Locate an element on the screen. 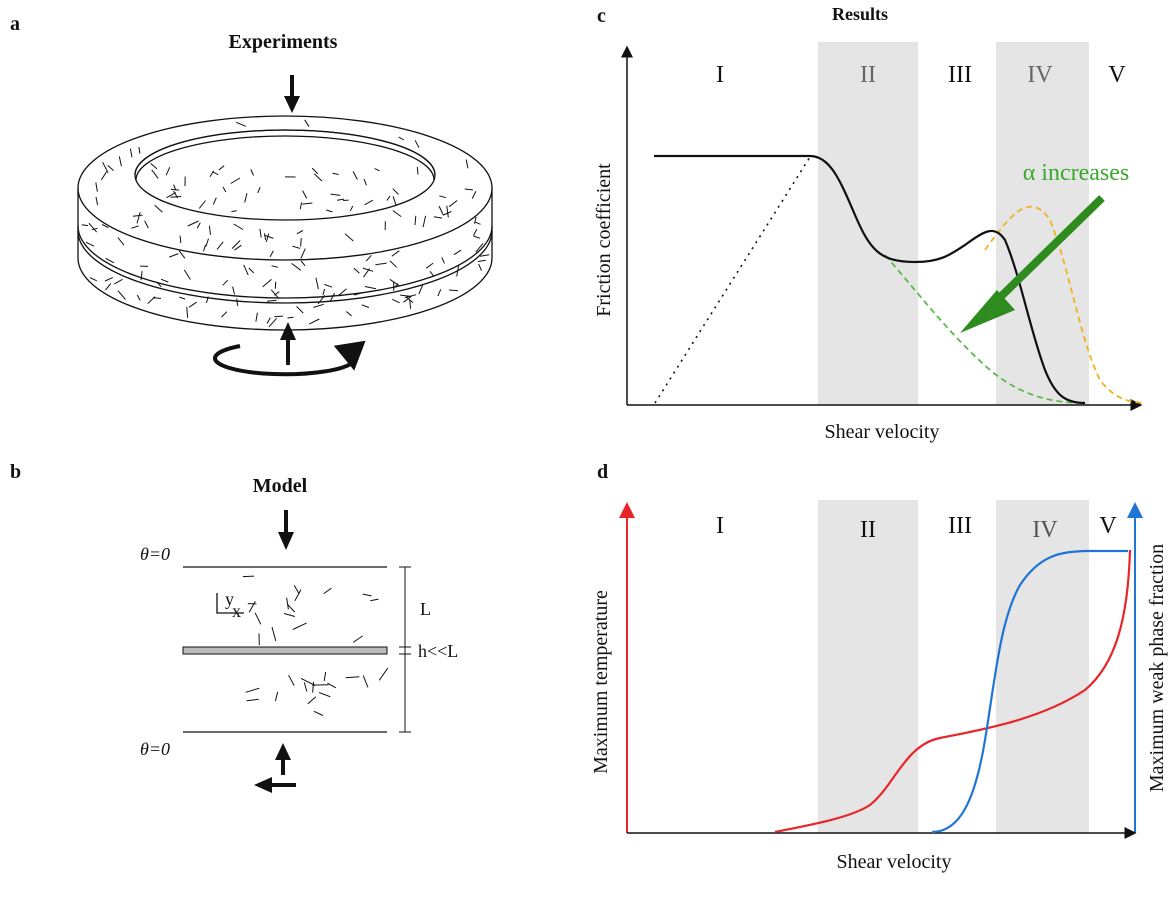 The height and width of the screenshot is (905, 1175). panel-a-title: Experiments is located at coordinates (283, 42).